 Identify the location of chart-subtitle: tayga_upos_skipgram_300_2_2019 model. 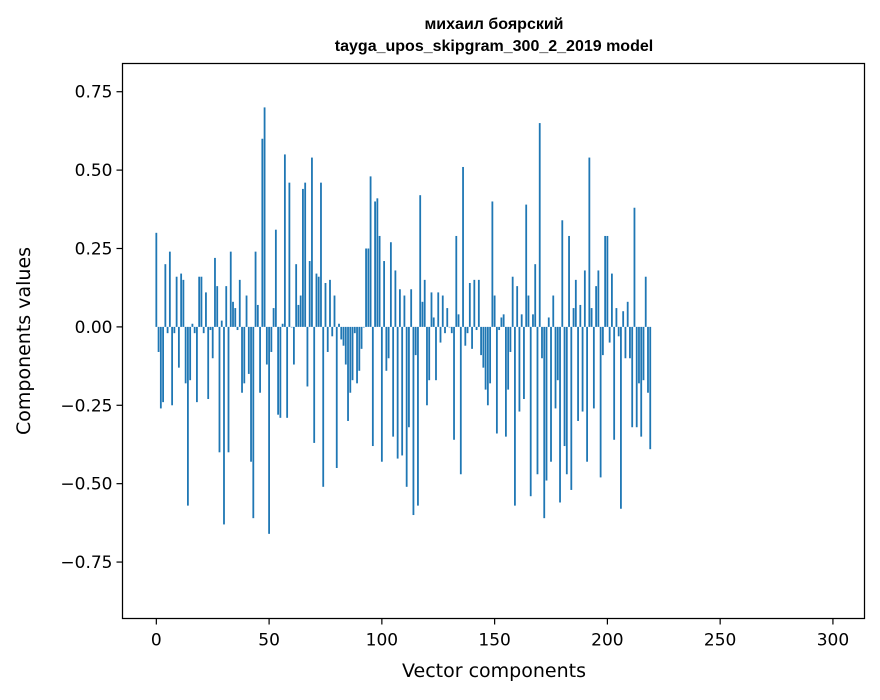
(494, 46).